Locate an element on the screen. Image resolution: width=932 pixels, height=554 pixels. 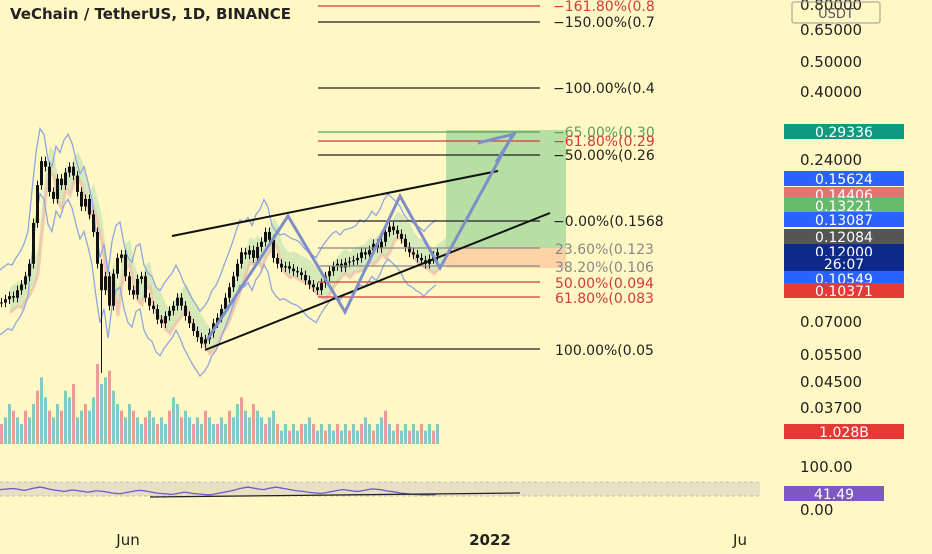
price-tick: 0.07000 is located at coordinates (831, 322).